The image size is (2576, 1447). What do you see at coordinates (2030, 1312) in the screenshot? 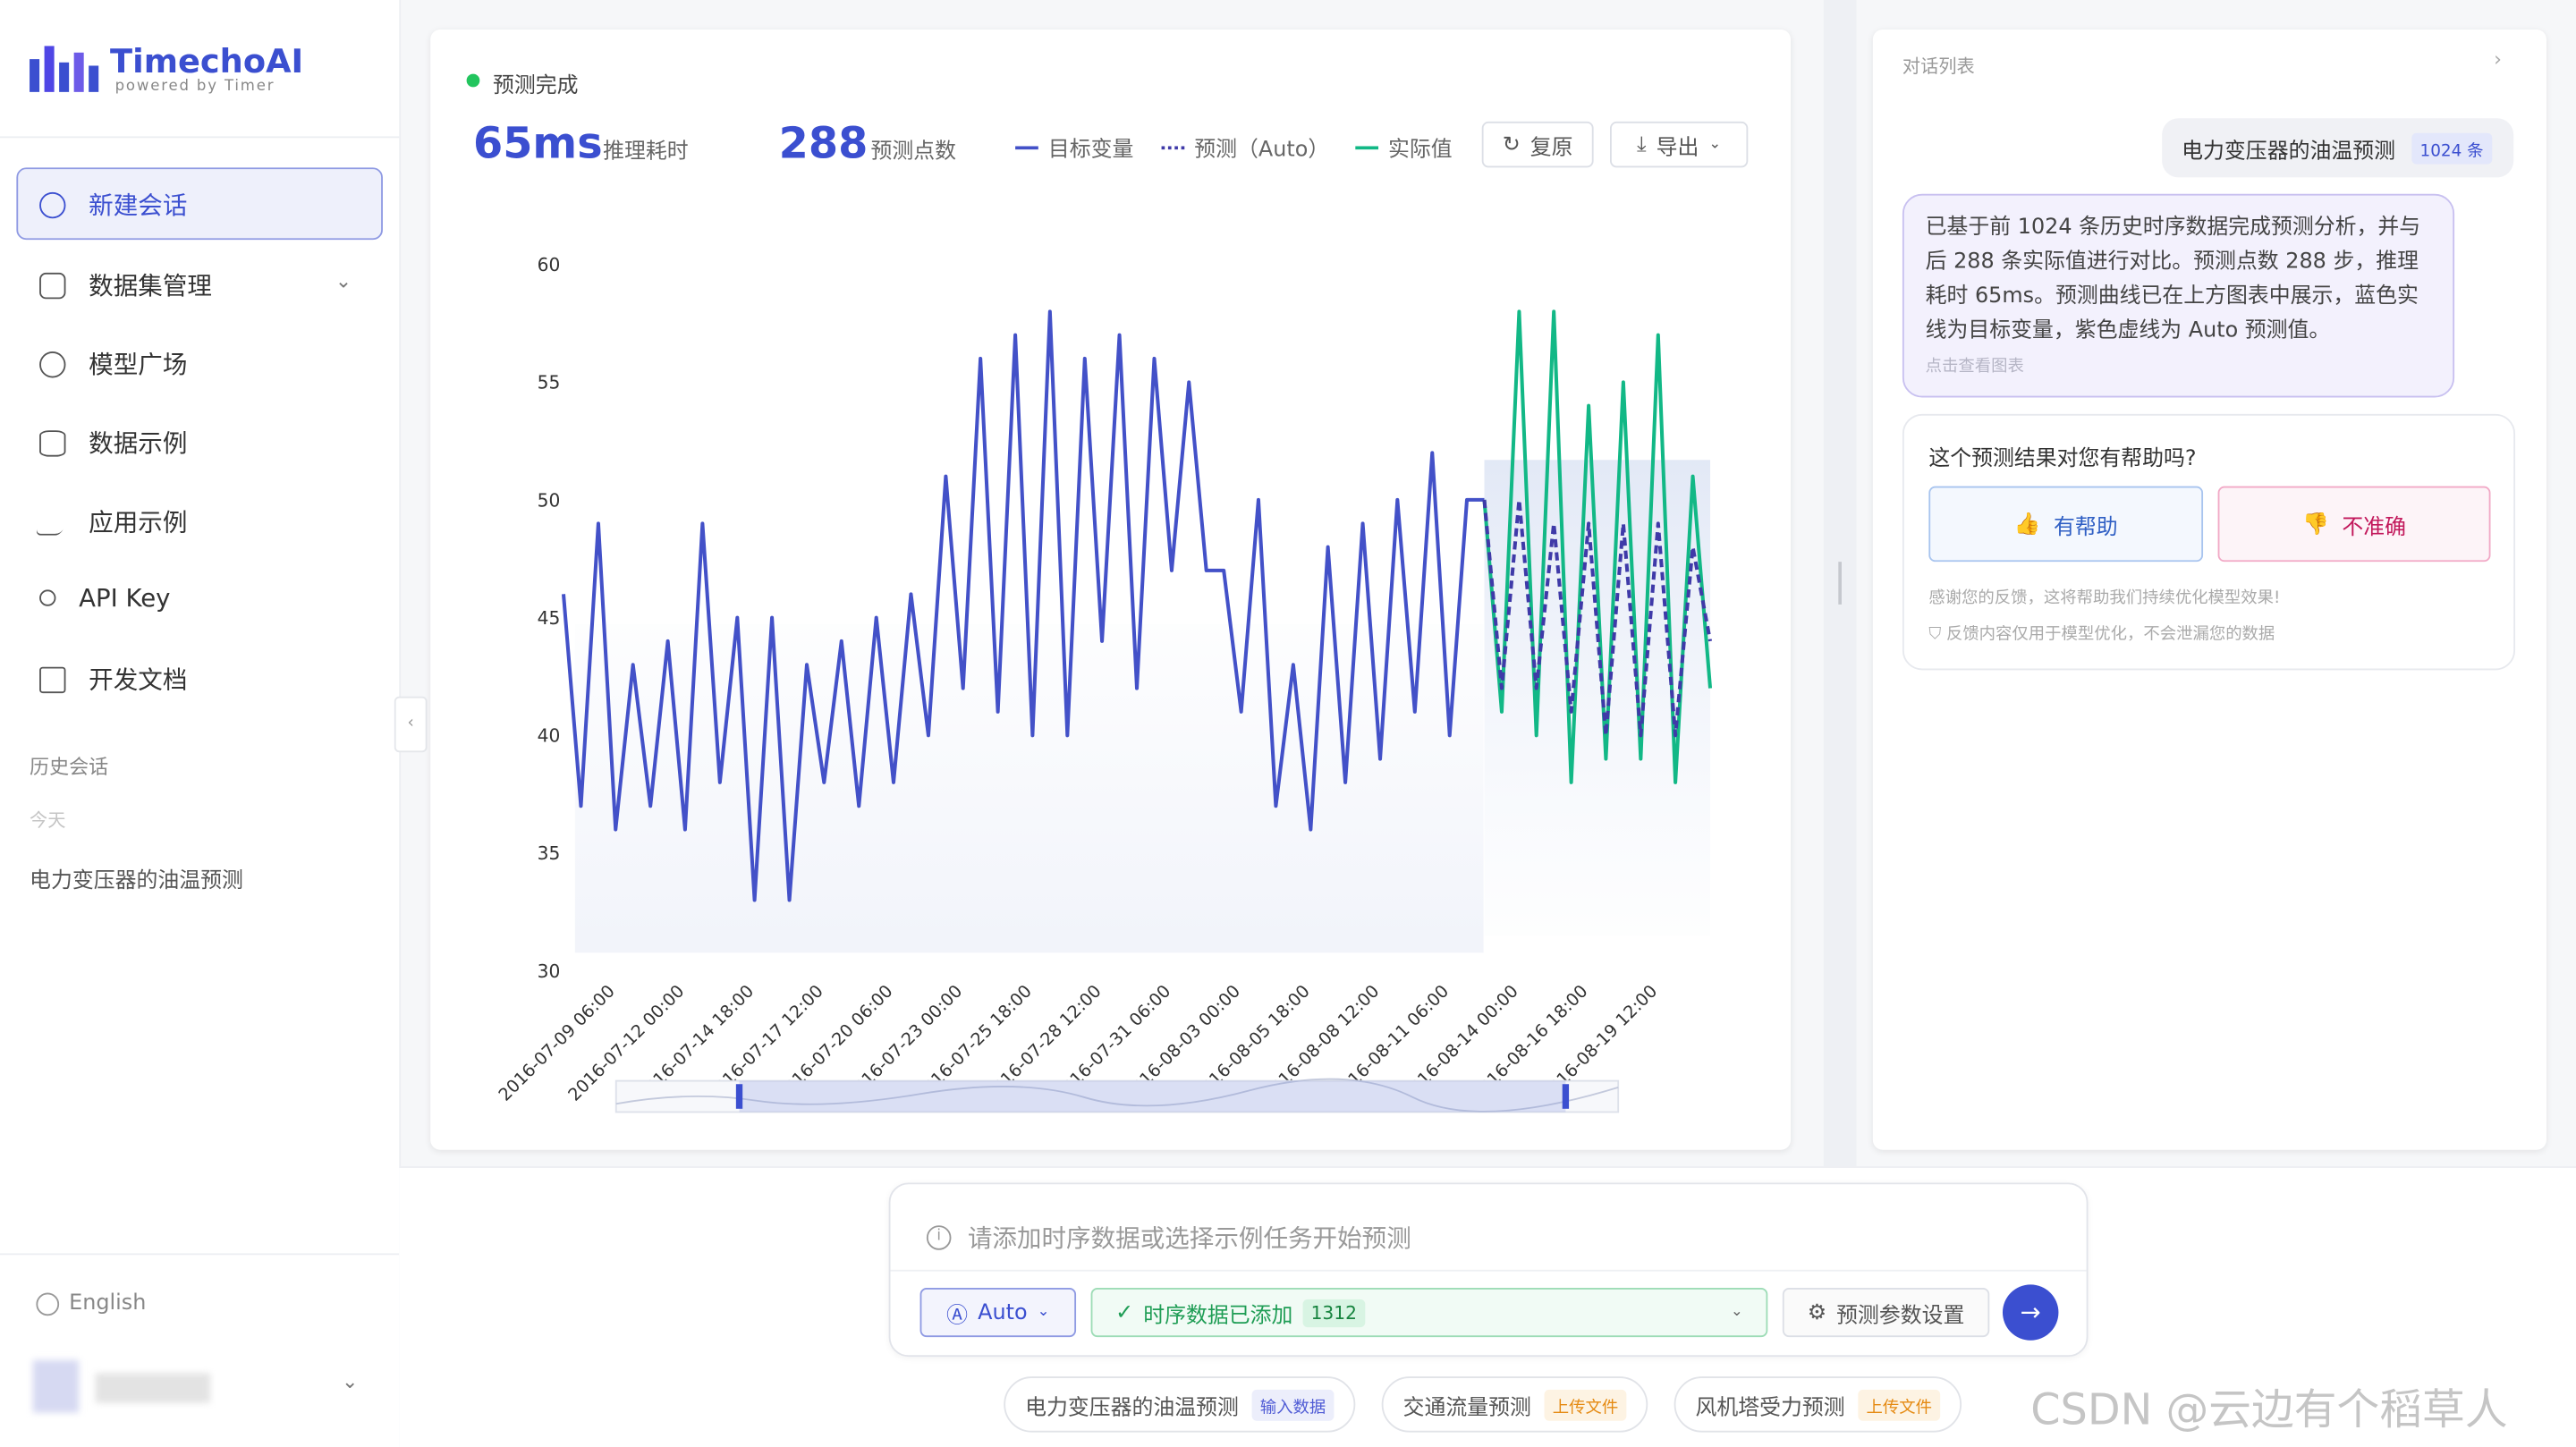
I see `send-button: →` at bounding box center [2030, 1312].